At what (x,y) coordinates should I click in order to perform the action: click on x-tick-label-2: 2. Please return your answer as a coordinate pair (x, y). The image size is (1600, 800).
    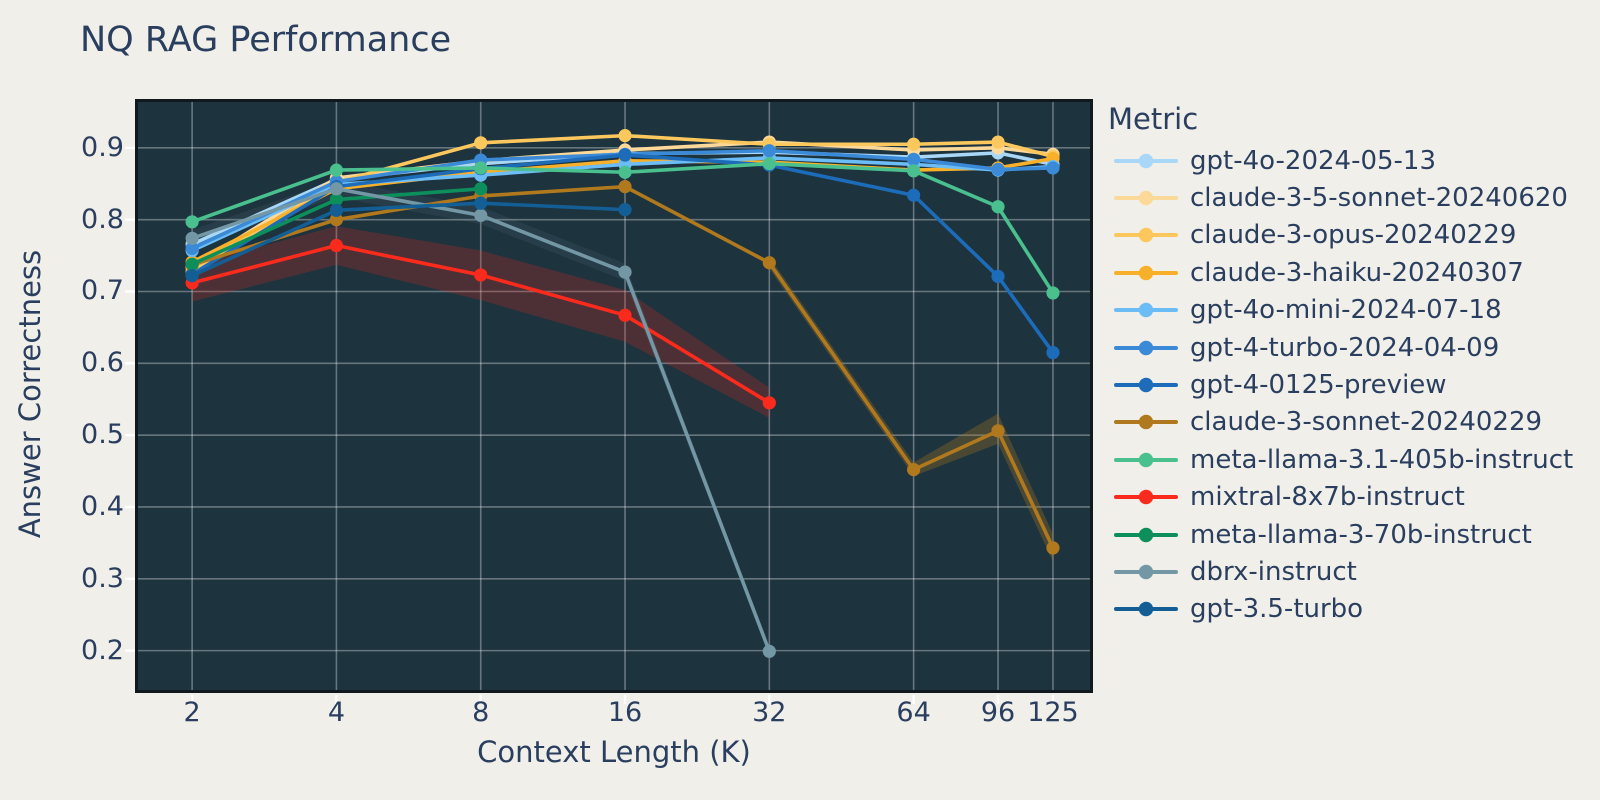
    Looking at the image, I should click on (192, 712).